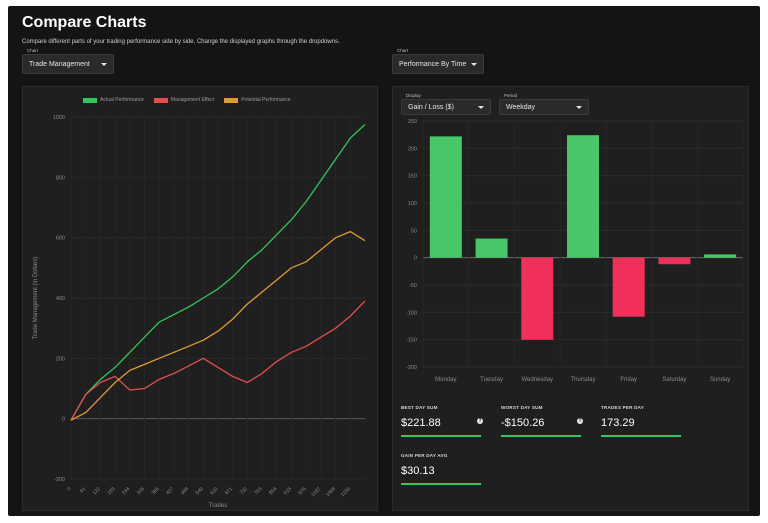  I want to click on x-tick-label: 305, so click(141, 491).